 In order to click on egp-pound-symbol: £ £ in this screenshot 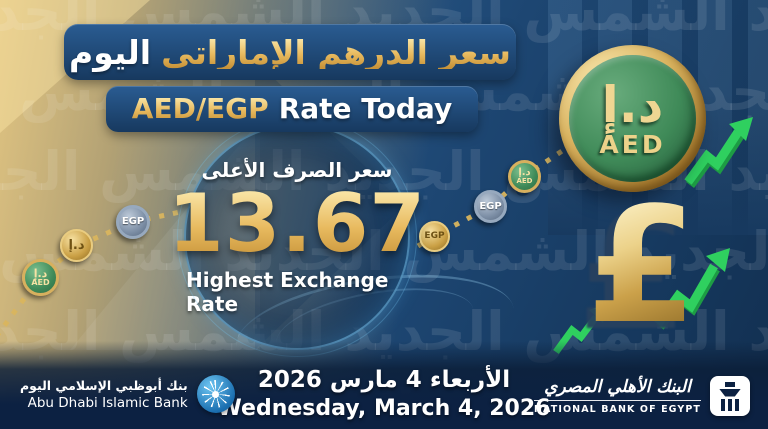, I will do `click(646, 273)`.